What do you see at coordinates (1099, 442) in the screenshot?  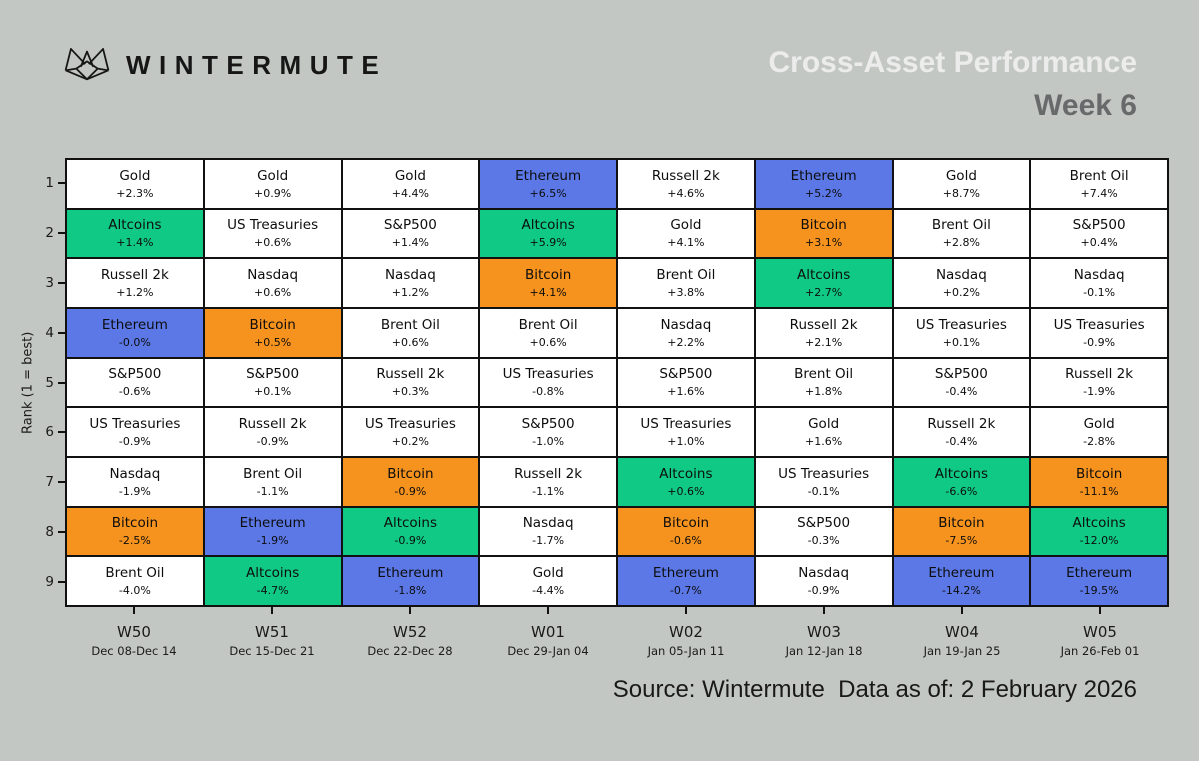 I see `asset-change: -2.8%` at bounding box center [1099, 442].